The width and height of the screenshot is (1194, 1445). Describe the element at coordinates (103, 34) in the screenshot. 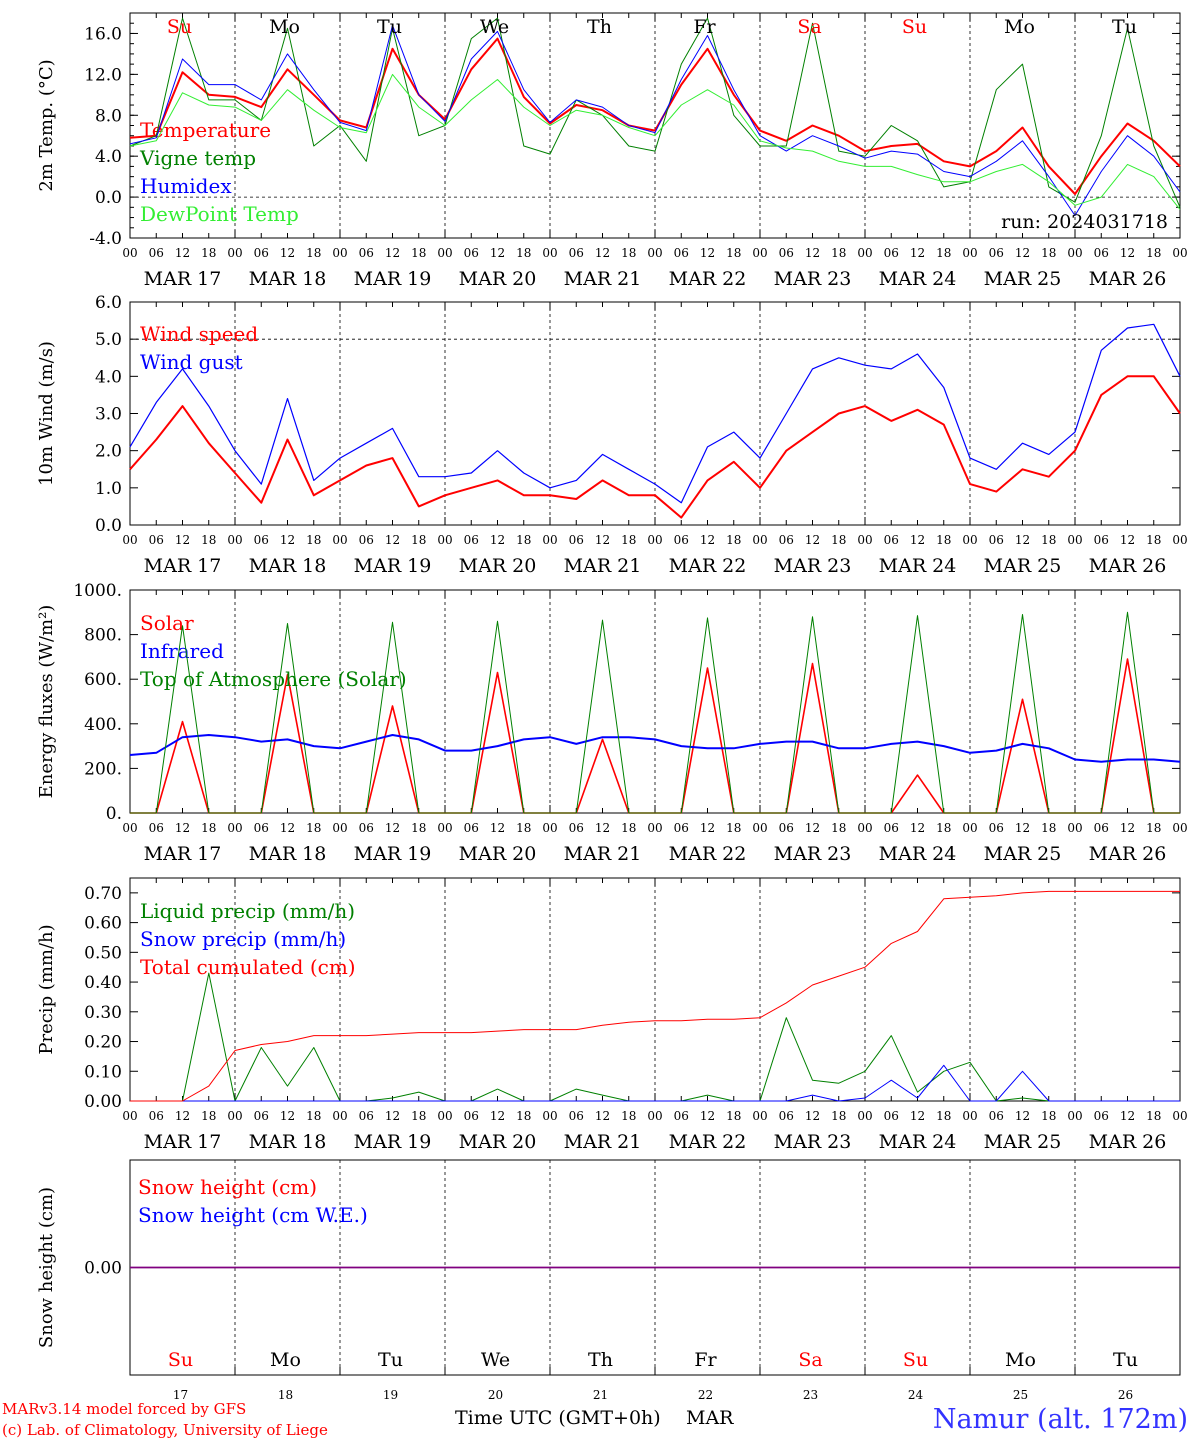

I see `y-tick-label: 16.0` at that location.